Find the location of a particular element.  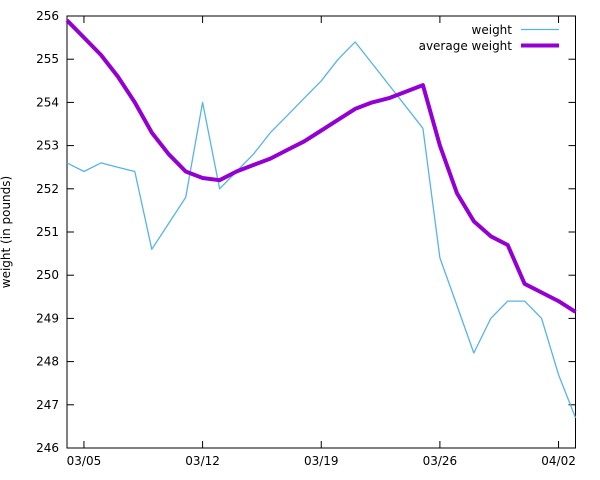

y-tick-label: 246 is located at coordinates (47, 448).